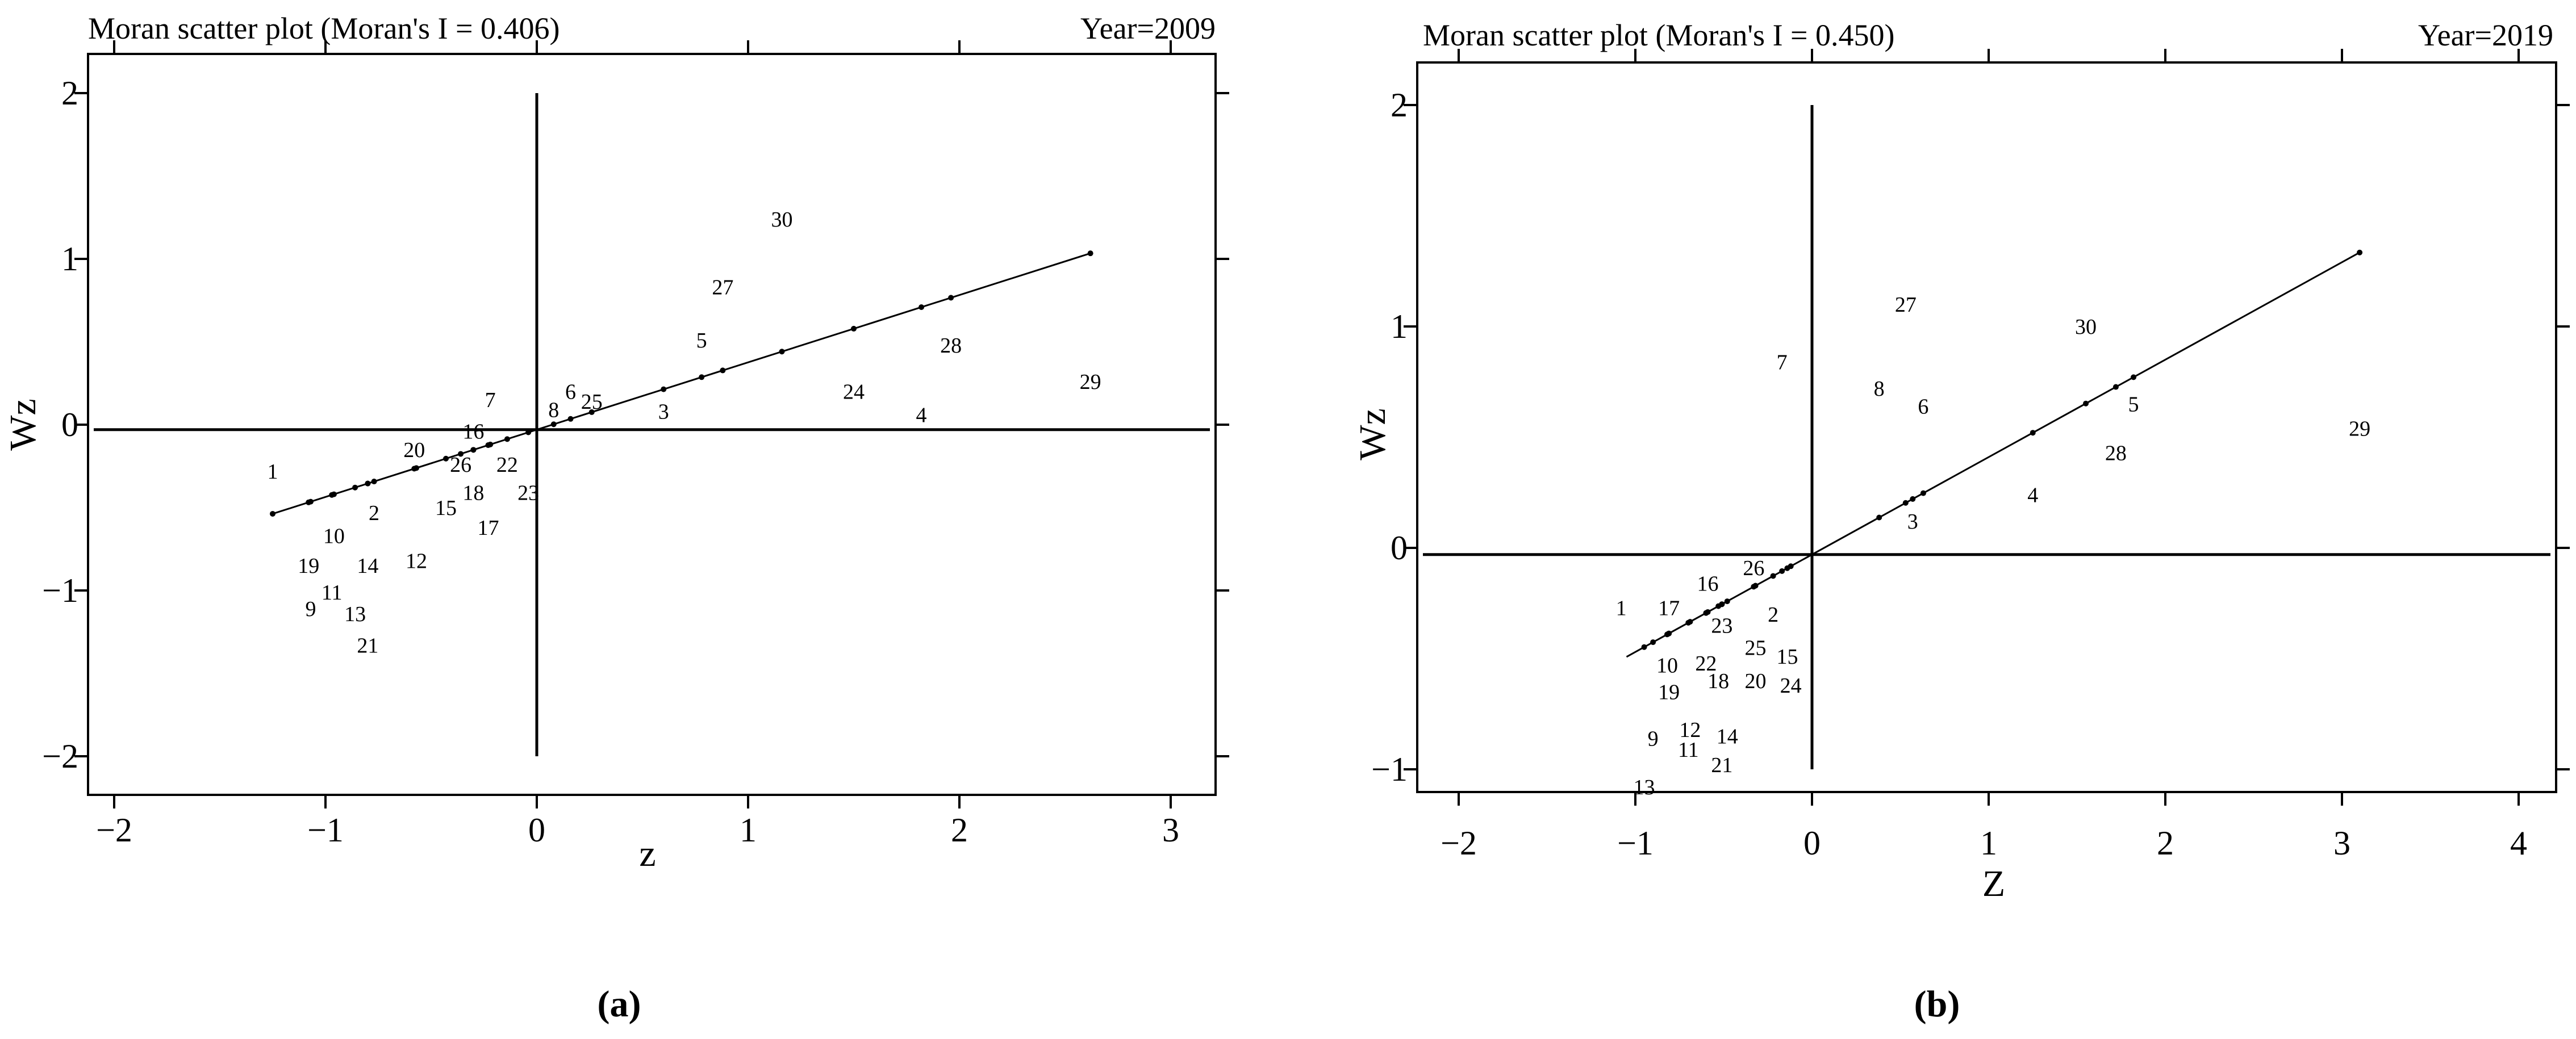 The image size is (2576, 1039). Describe the element at coordinates (310, 609) in the screenshot. I see `point-label-9: 9` at that location.